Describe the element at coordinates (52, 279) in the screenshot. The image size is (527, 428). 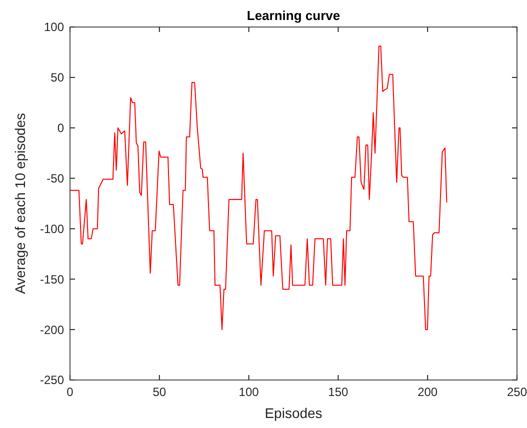
I see `y-tick-label: -150` at that location.